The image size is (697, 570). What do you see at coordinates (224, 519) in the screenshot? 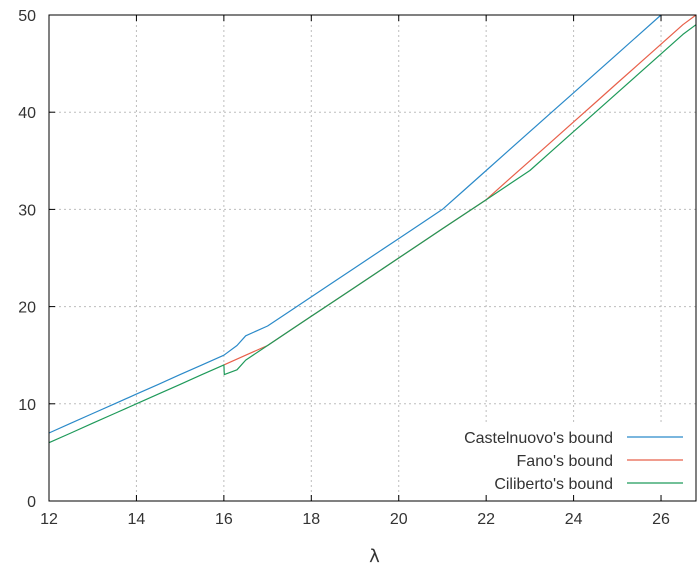
I see `x-tick-label: 16` at bounding box center [224, 519].